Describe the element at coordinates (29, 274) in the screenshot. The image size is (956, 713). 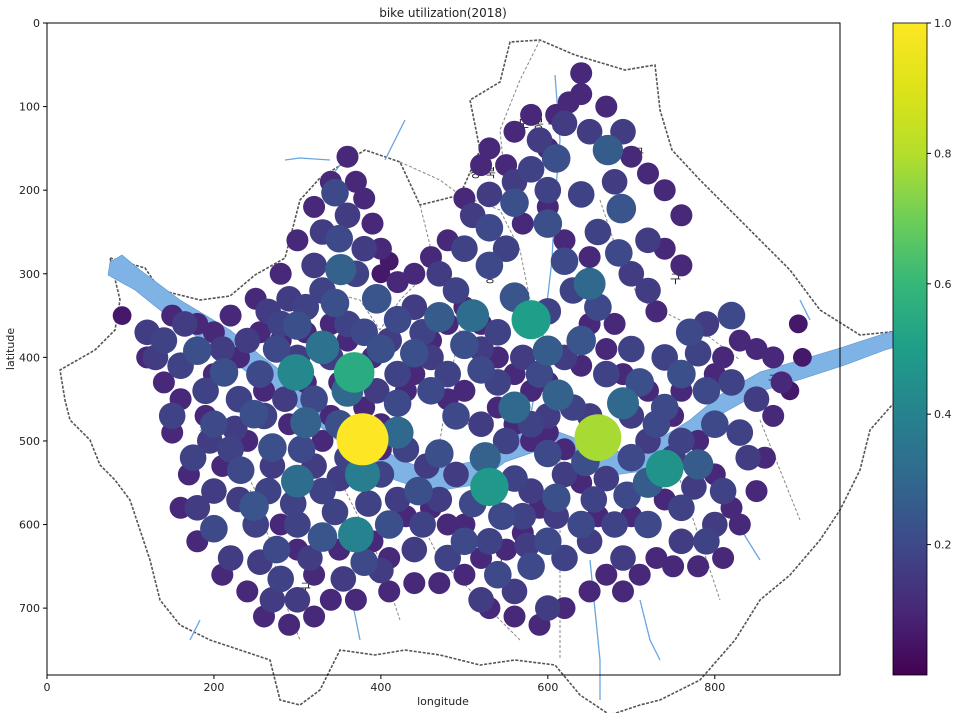
I see `y-tick-label: 300` at that location.